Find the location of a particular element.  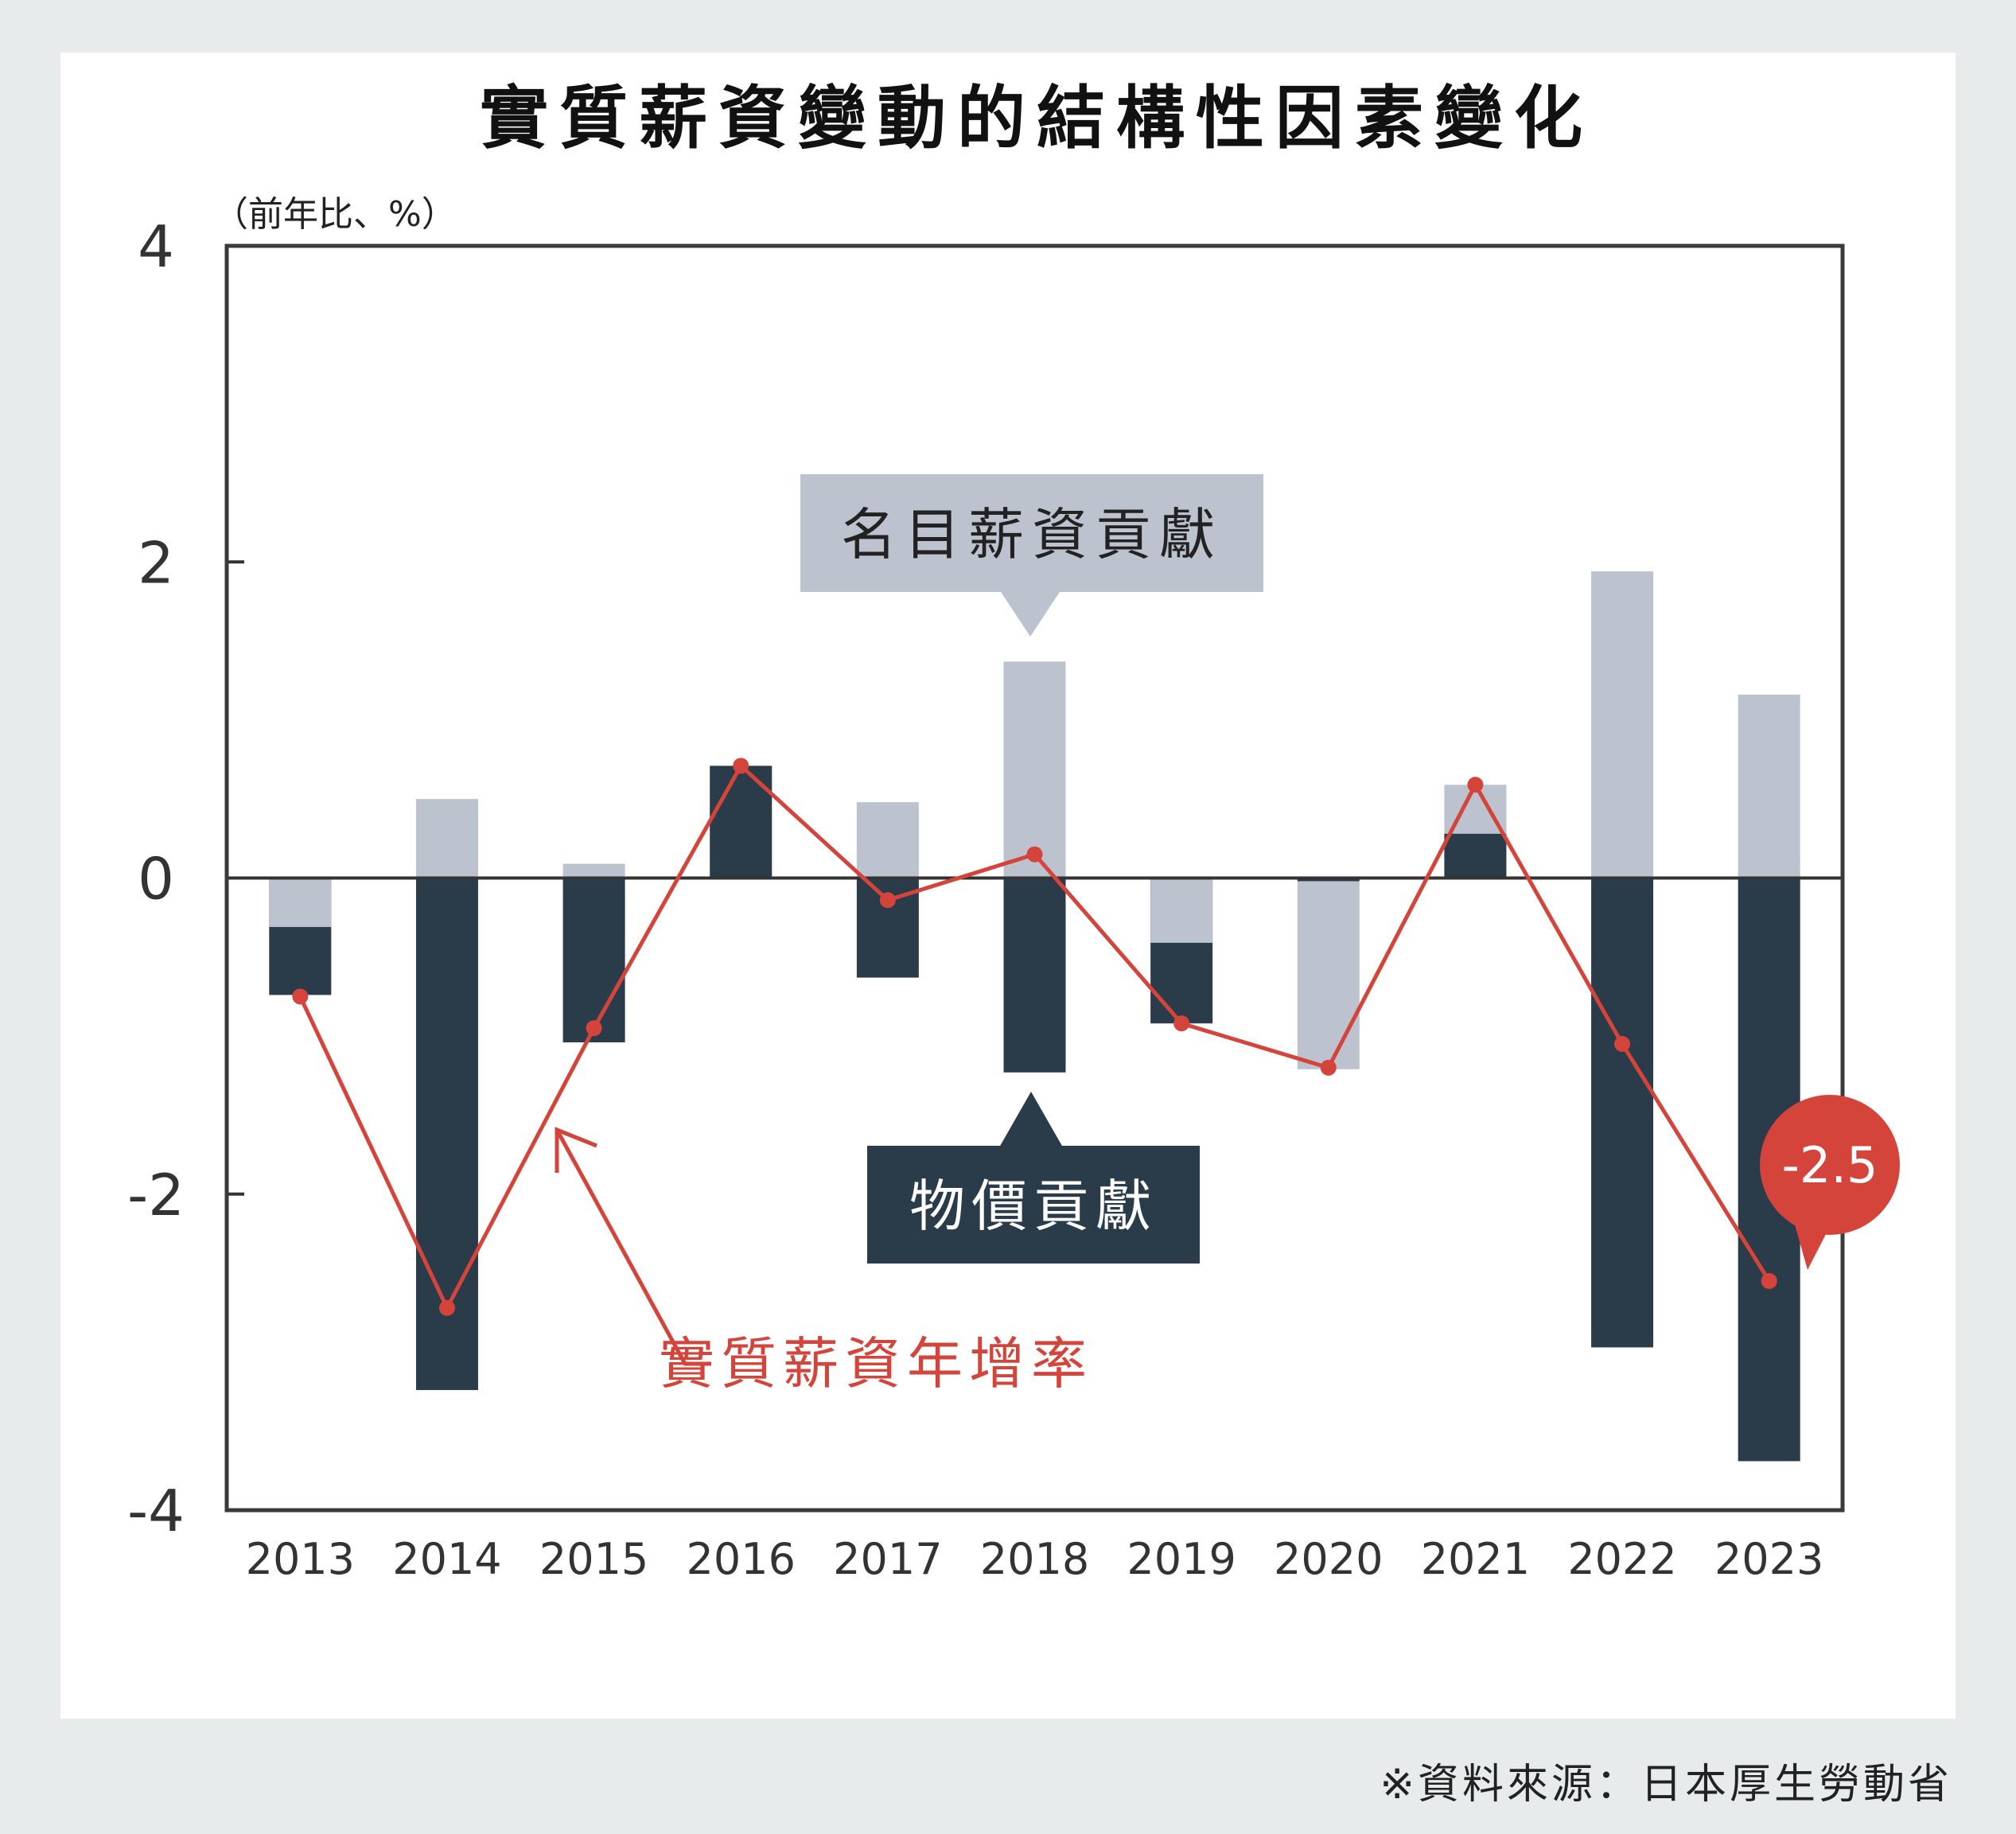

nominal-callout-pointer is located at coordinates (1030, 614).